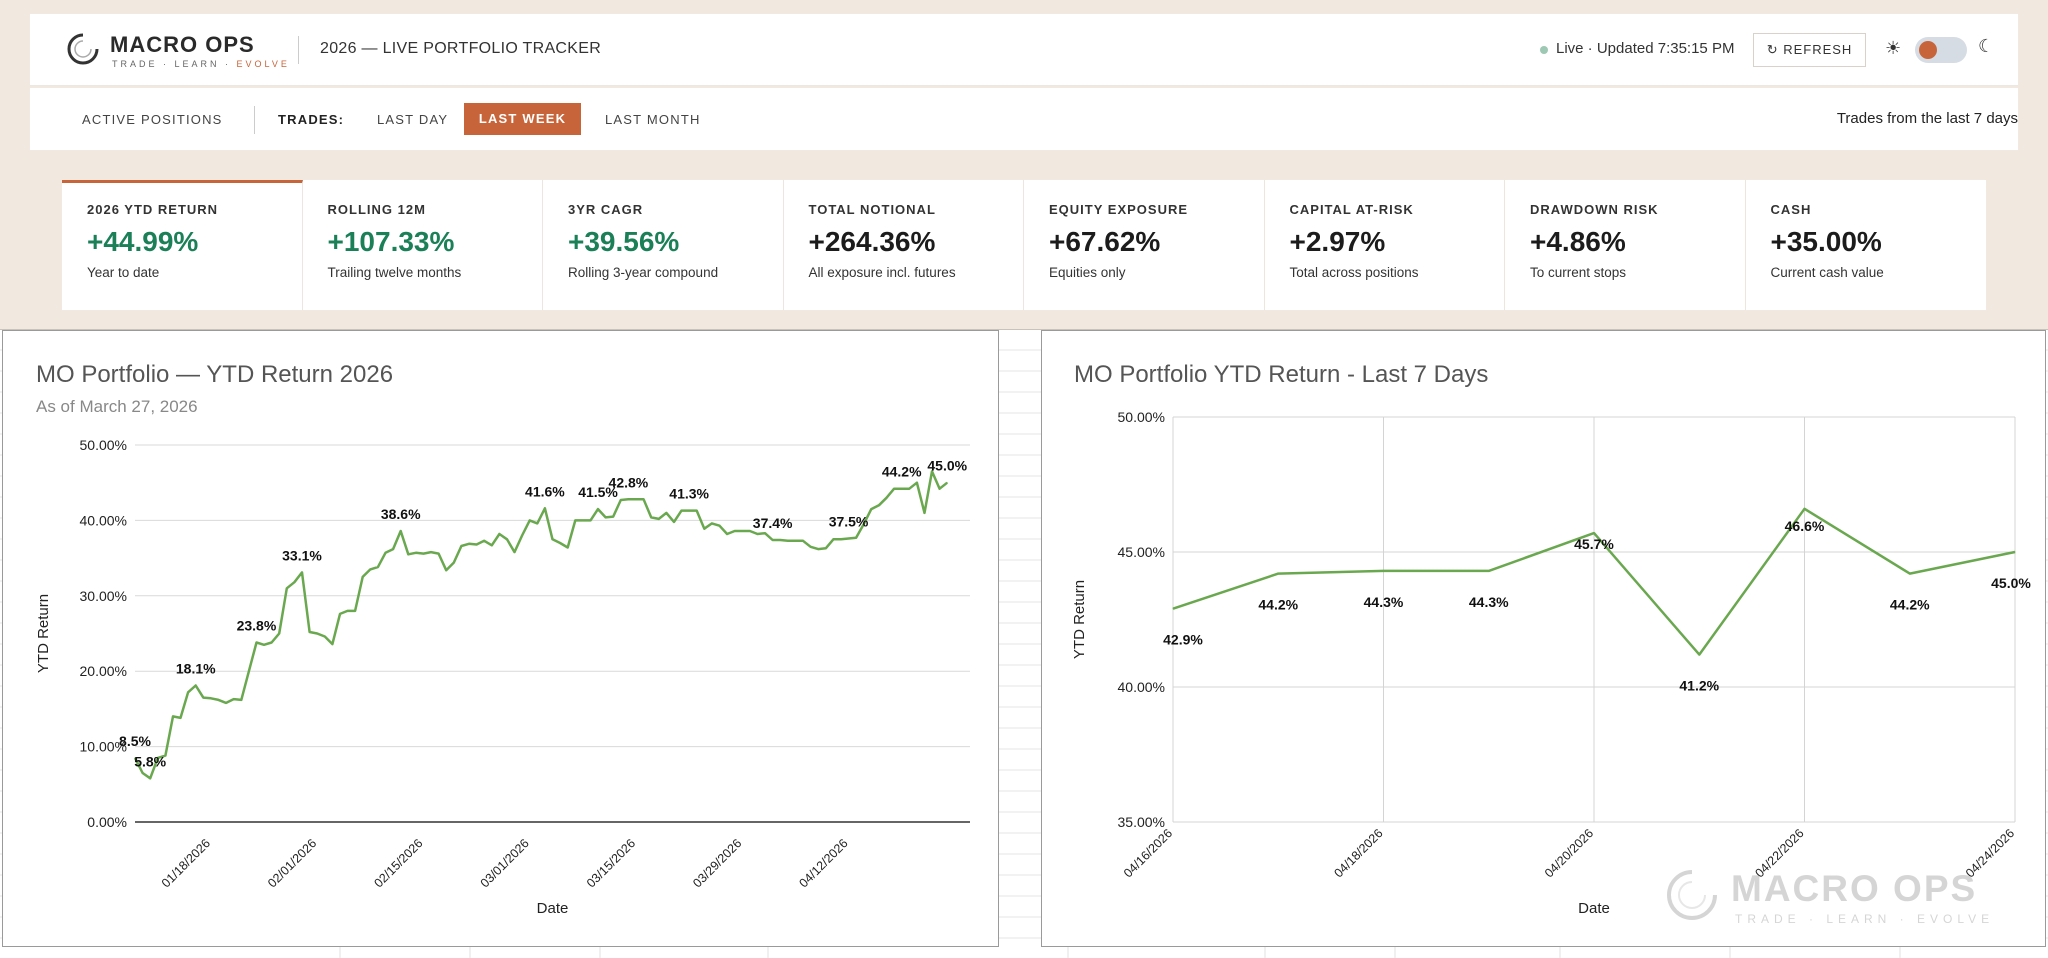 The image size is (2048, 958). Describe the element at coordinates (1119, 209) in the screenshot. I see `kpi-label: EQUITY EXPOSURE` at that location.